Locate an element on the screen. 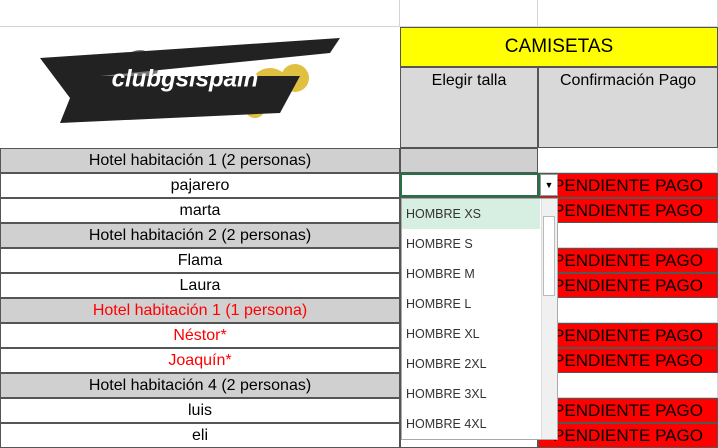  dropdown-option: HOMBRE M is located at coordinates (471, 274).